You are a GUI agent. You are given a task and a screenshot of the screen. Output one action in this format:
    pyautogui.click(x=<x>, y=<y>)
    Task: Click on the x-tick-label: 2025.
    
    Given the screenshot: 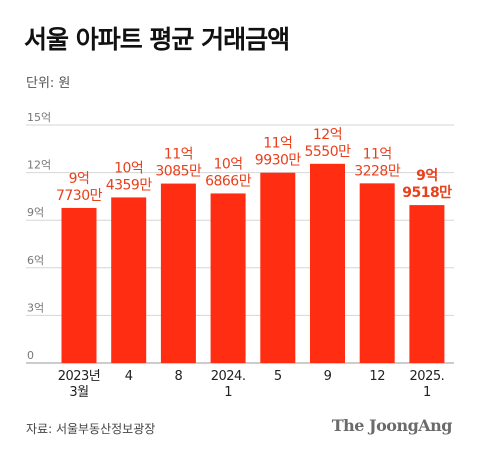 What is the action you would take?
    pyautogui.click(x=427, y=376)
    